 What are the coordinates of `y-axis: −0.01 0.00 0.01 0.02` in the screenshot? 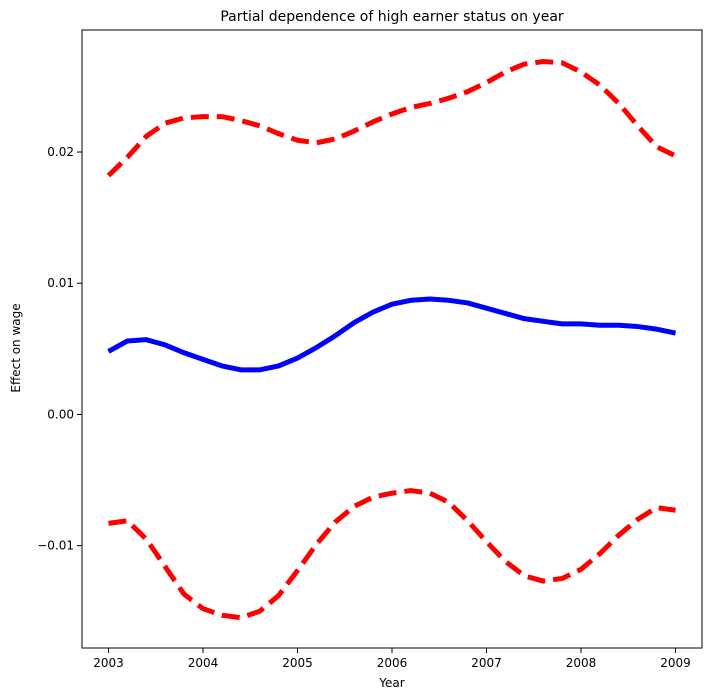 It's located at (59, 349).